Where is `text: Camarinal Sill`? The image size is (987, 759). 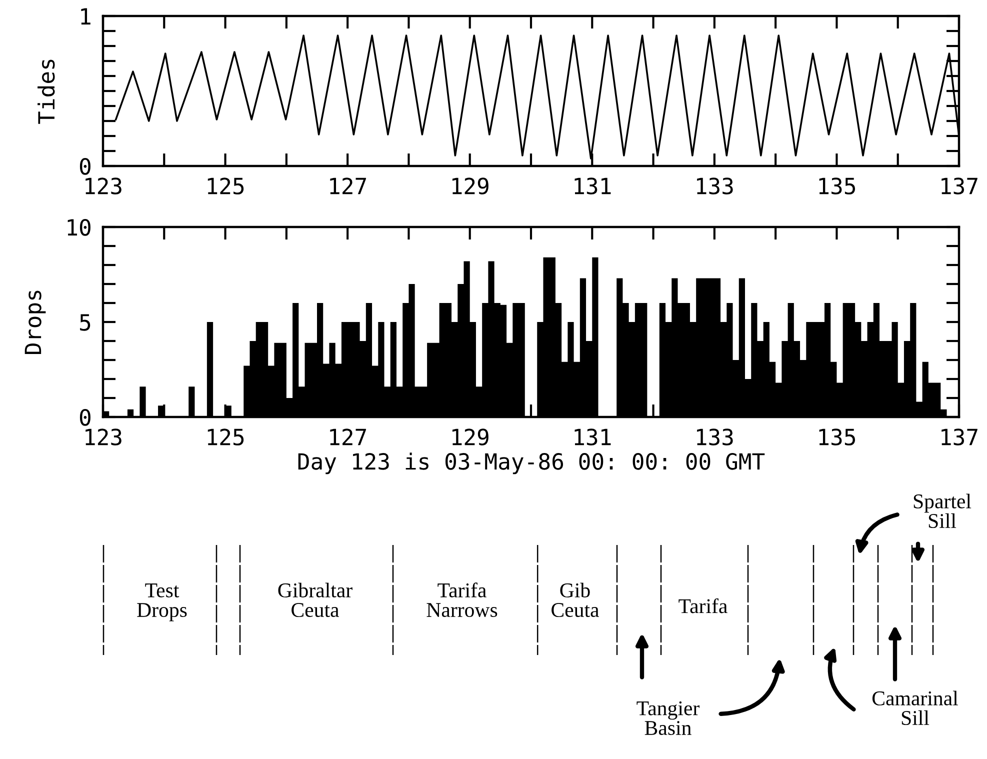
text: Camarinal Sill is located at coordinates (915, 708).